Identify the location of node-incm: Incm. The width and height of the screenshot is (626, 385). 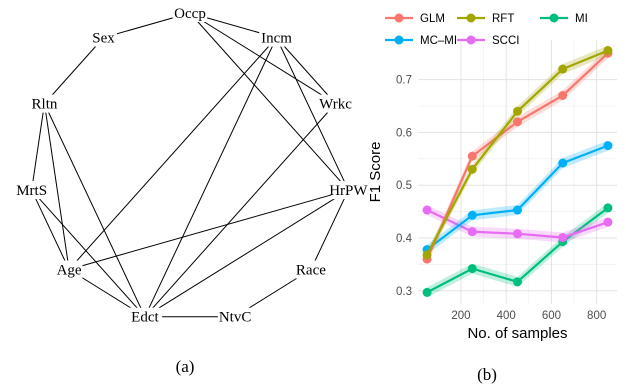
(276, 39).